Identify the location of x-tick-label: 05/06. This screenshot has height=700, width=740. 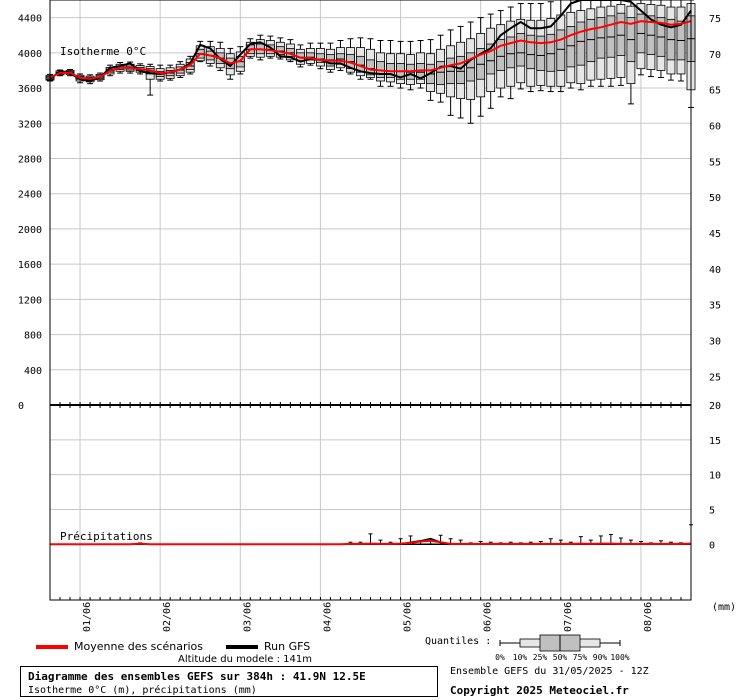
(408, 617).